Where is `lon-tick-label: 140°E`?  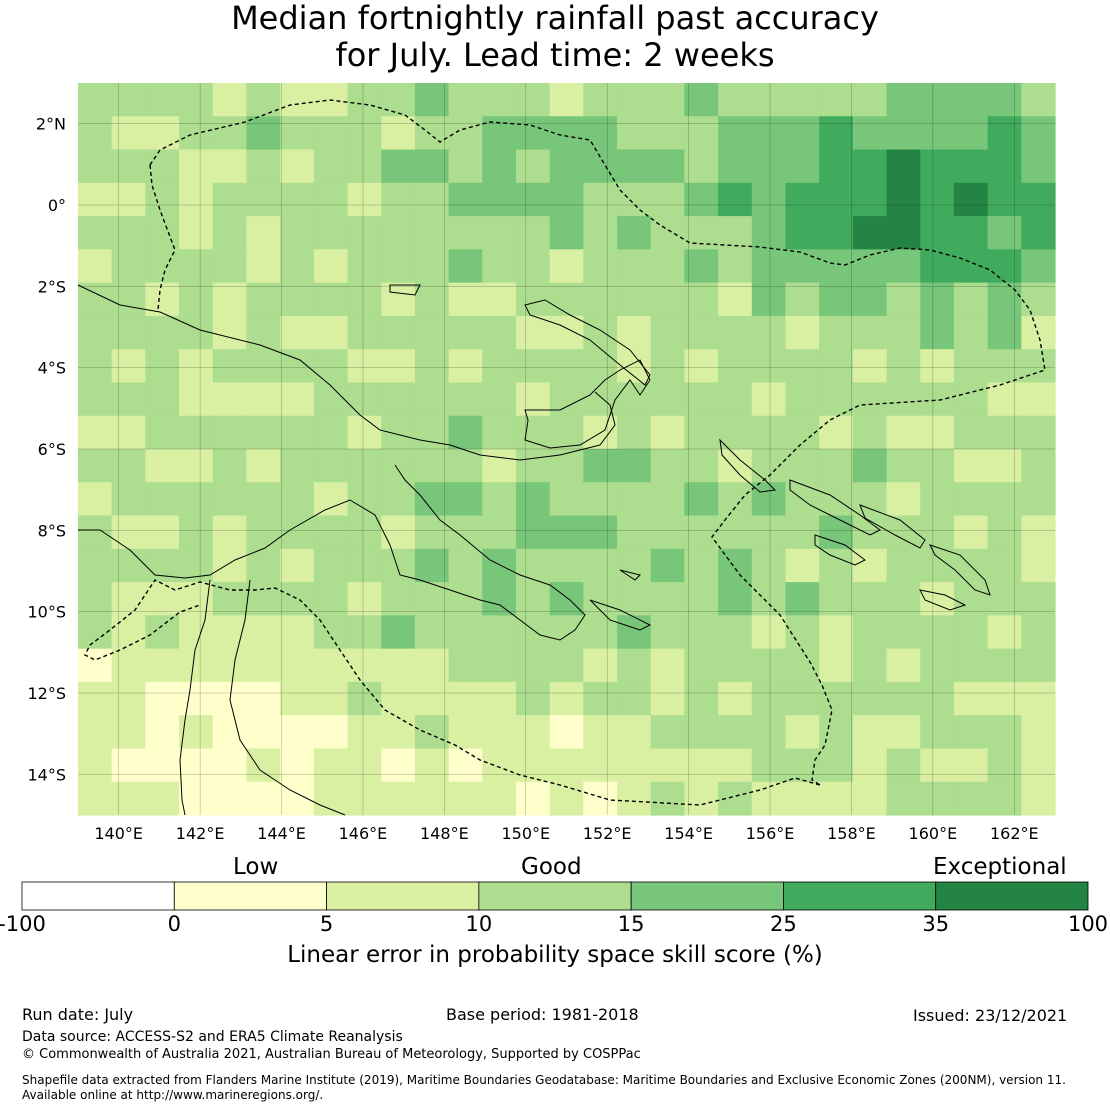 lon-tick-label: 140°E is located at coordinates (118, 833).